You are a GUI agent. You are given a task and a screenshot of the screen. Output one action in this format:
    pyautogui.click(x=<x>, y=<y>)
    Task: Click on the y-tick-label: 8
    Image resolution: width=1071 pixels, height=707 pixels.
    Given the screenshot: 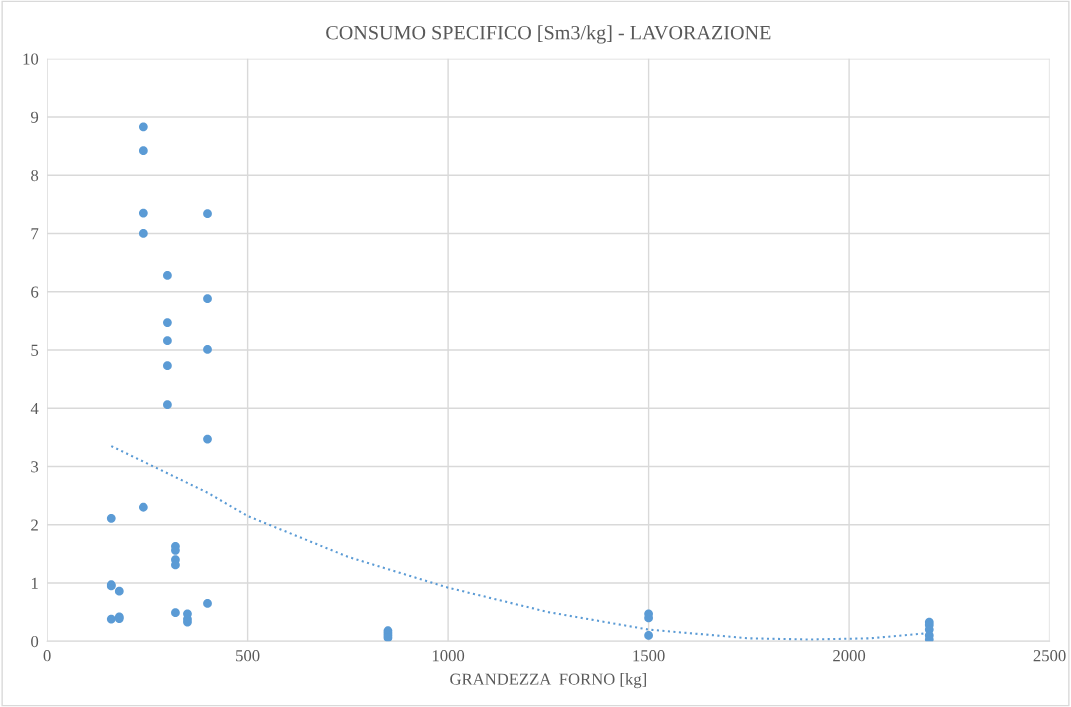 What is the action you would take?
    pyautogui.click(x=35, y=175)
    